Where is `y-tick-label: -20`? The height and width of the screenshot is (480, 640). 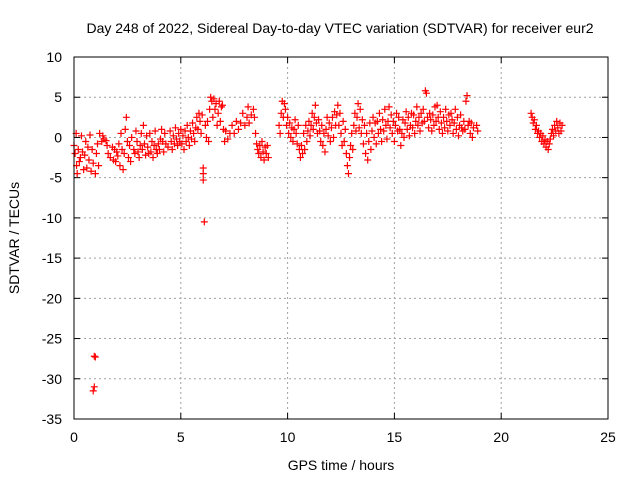 y-tick-label: -20 is located at coordinates (52, 298).